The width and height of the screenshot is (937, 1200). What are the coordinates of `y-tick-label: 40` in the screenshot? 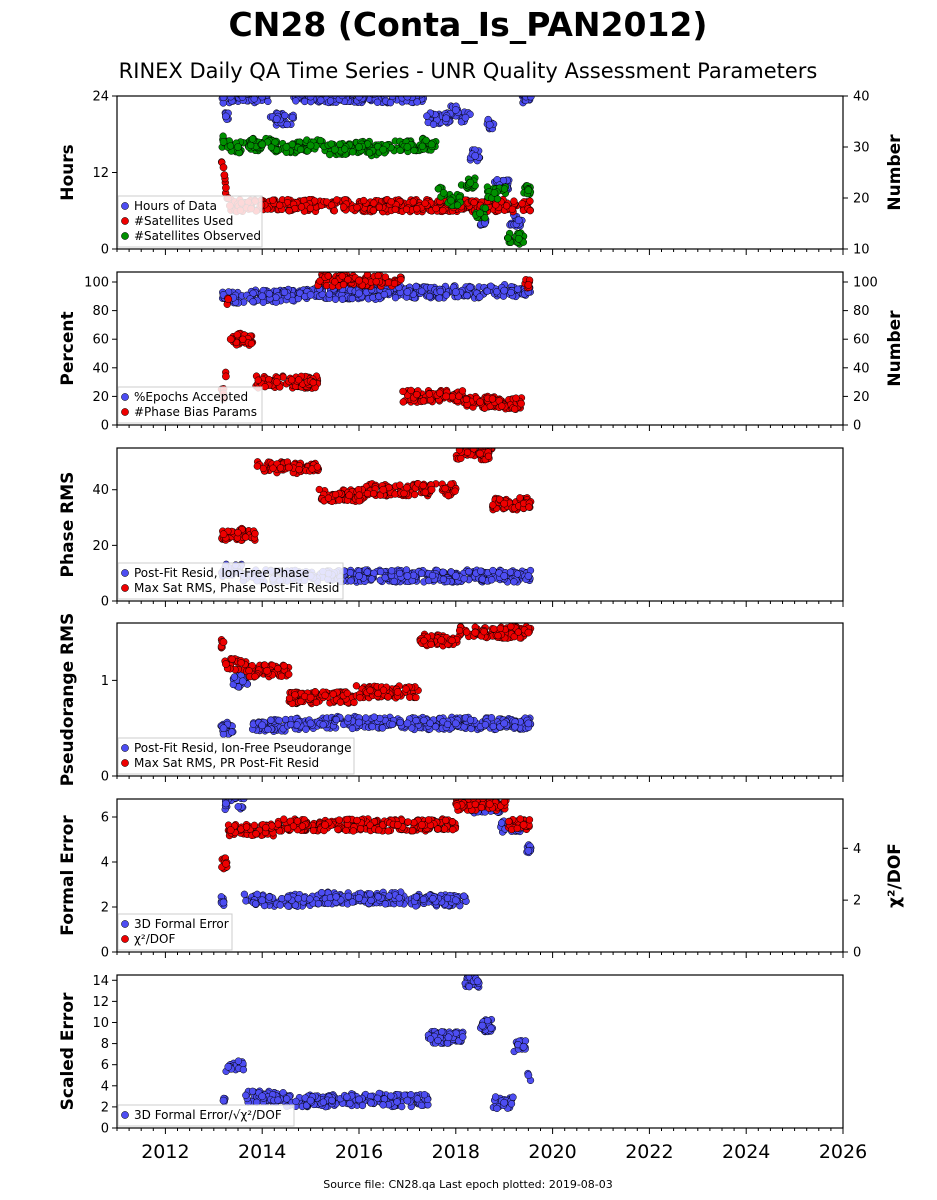 It's located at (100, 368).